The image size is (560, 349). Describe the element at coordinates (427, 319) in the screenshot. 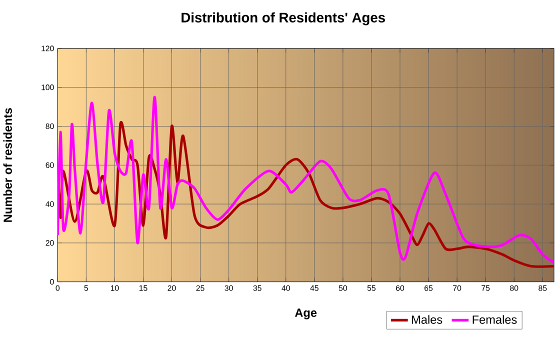

I see `legend-label: Males` at that location.